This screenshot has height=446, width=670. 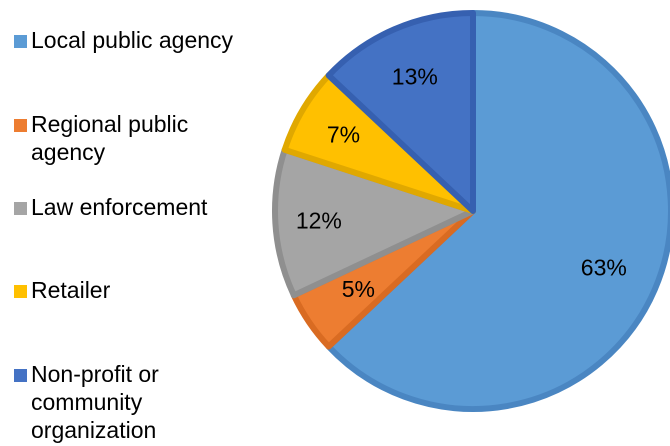 I want to click on data-label-law-enforcement: 12%, so click(x=319, y=221).